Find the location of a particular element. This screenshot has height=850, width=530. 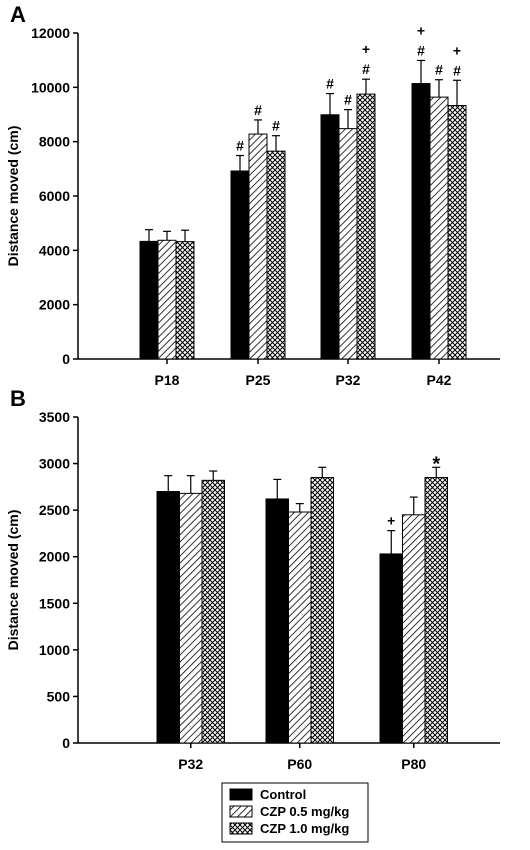

bar-p60-control is located at coordinates (277, 621).